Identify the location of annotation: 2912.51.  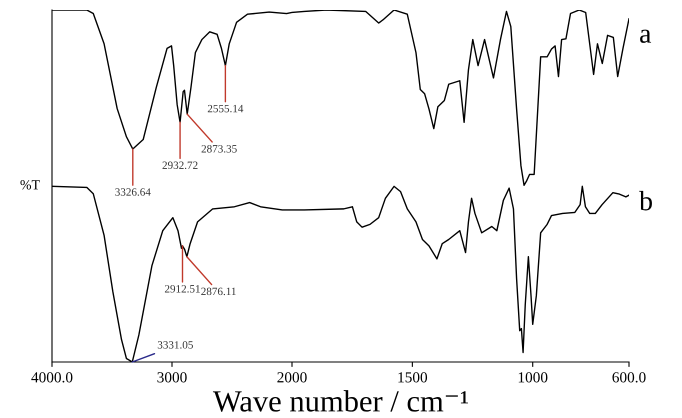
(182, 289).